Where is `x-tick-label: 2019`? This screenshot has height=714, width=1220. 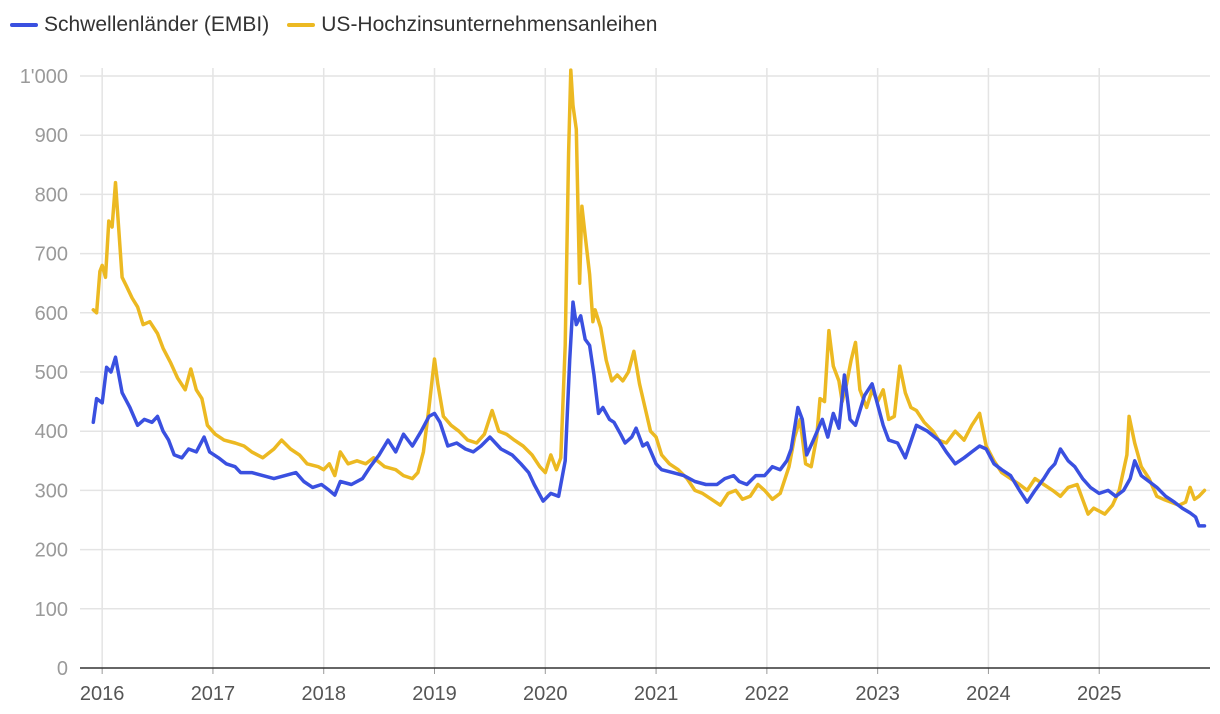
x-tick-label: 2019 is located at coordinates (434, 694).